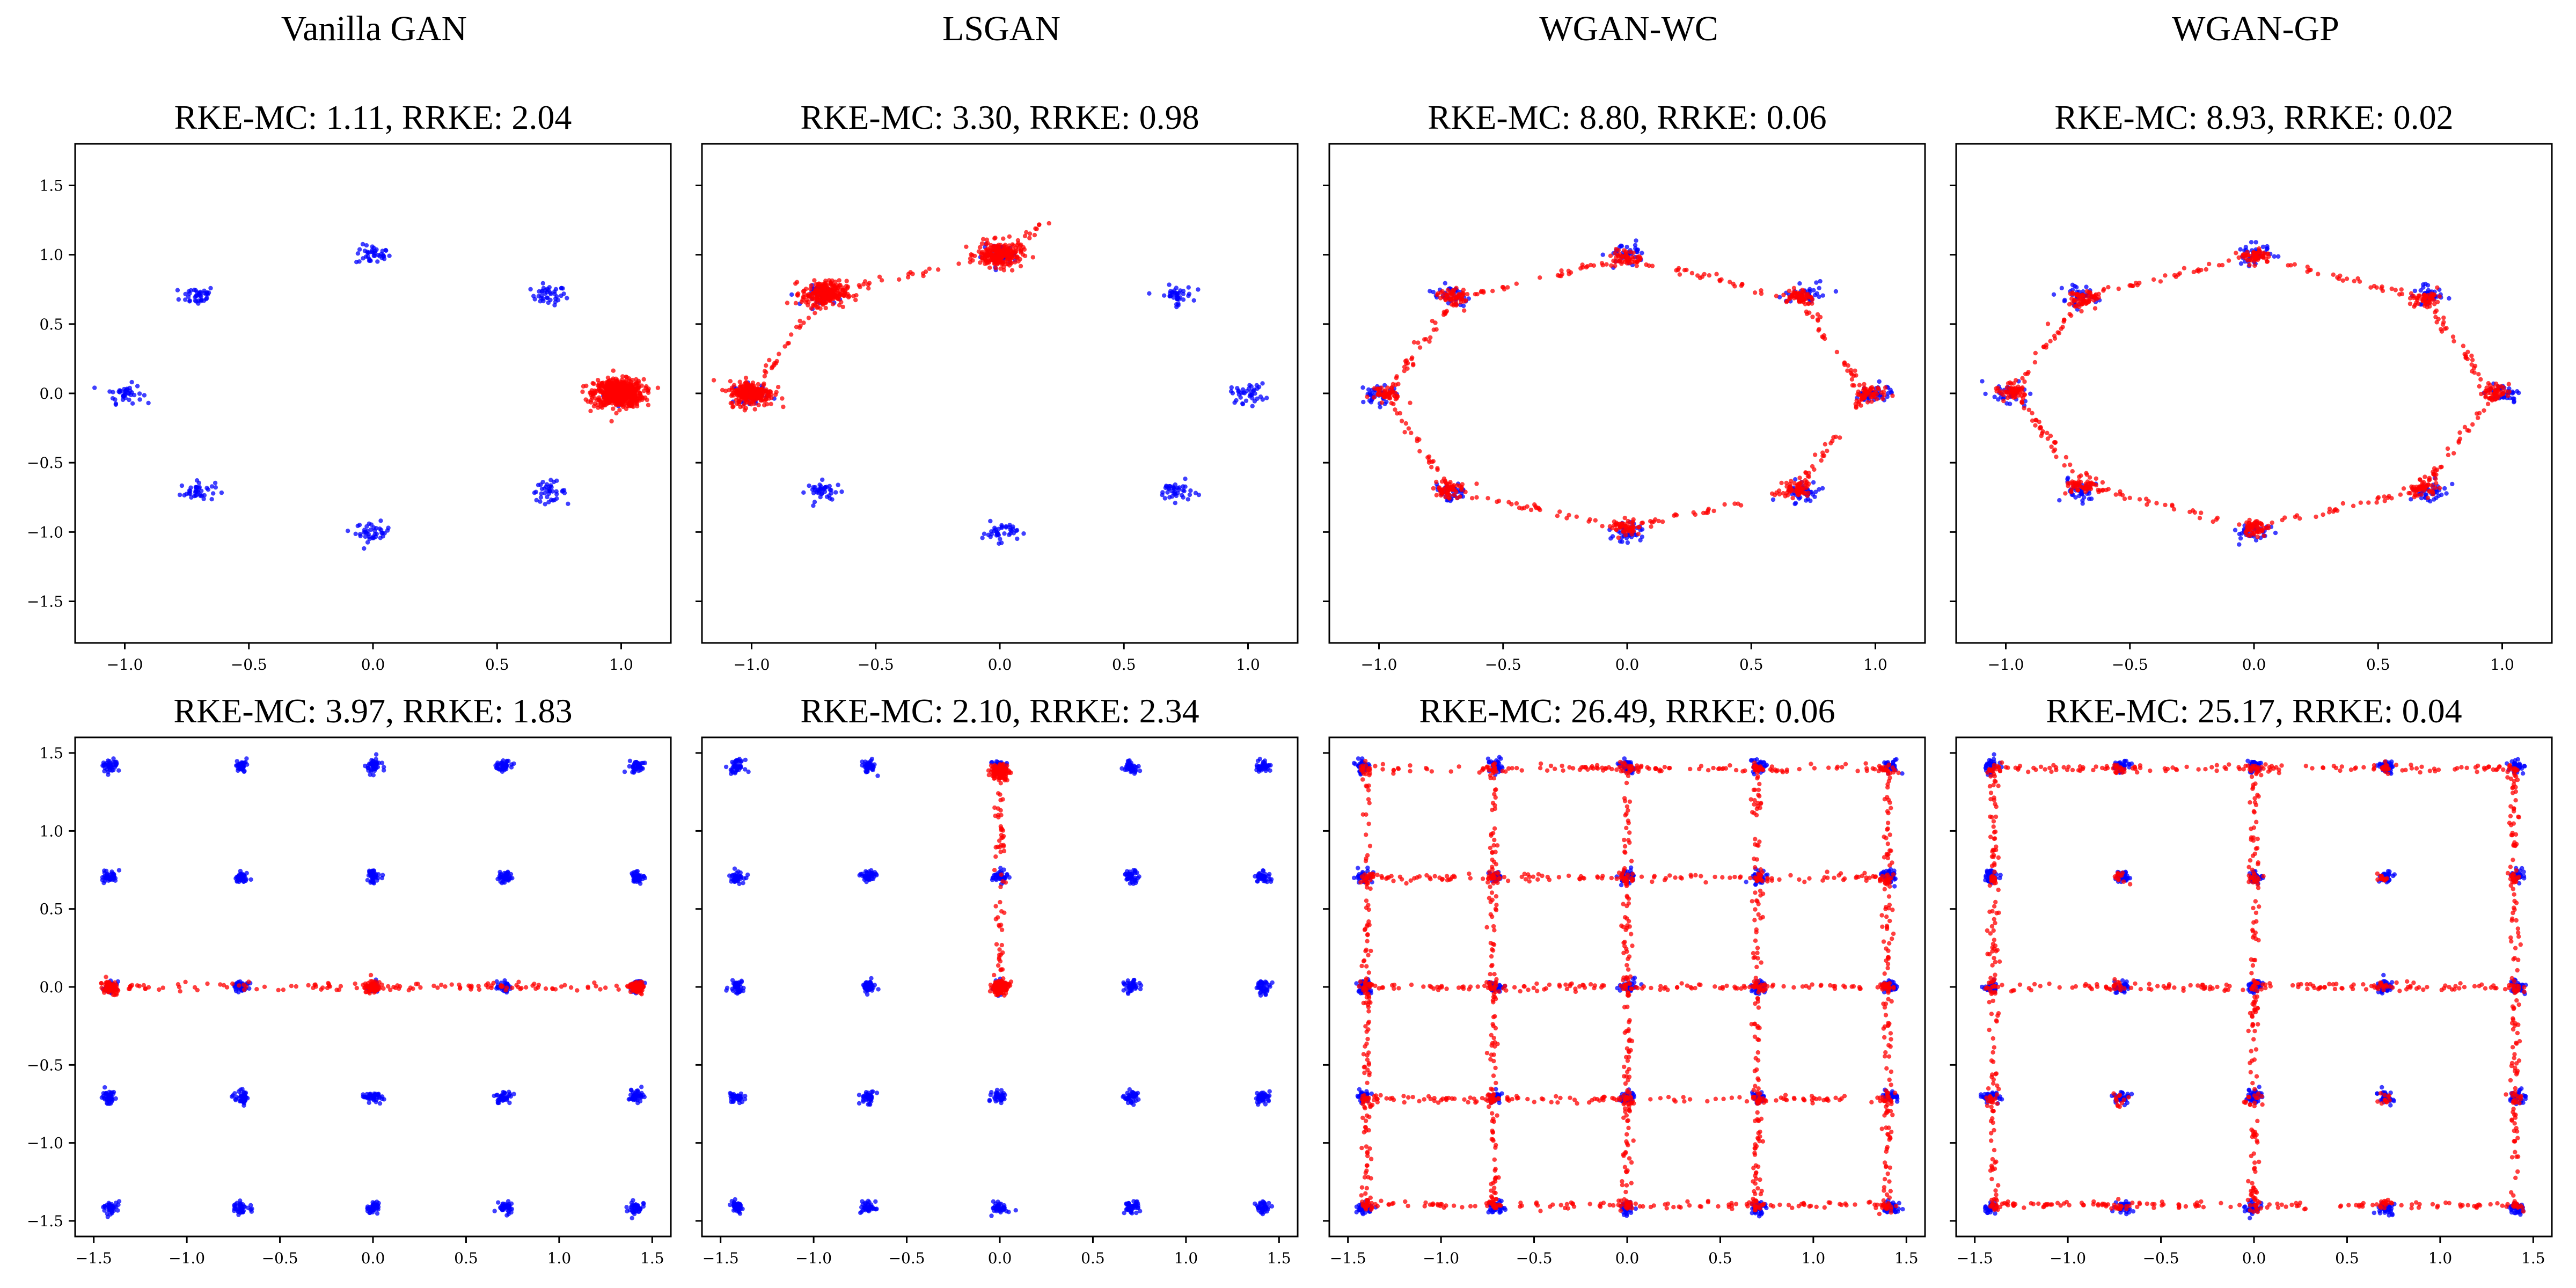  I want to click on series-real, so click(1627, 391).